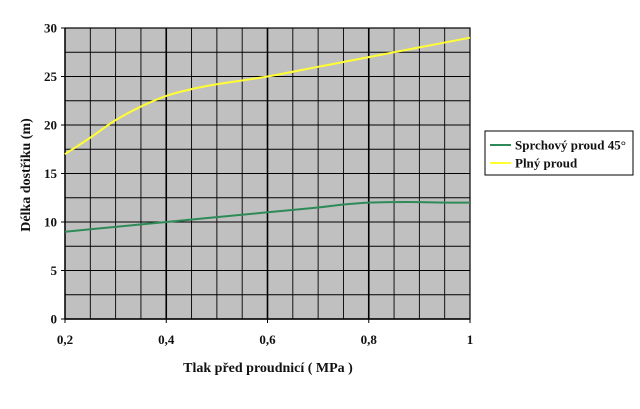 The width and height of the screenshot is (640, 409). I want to click on legend-label-1: Sprchový proud 45°, so click(570, 145).